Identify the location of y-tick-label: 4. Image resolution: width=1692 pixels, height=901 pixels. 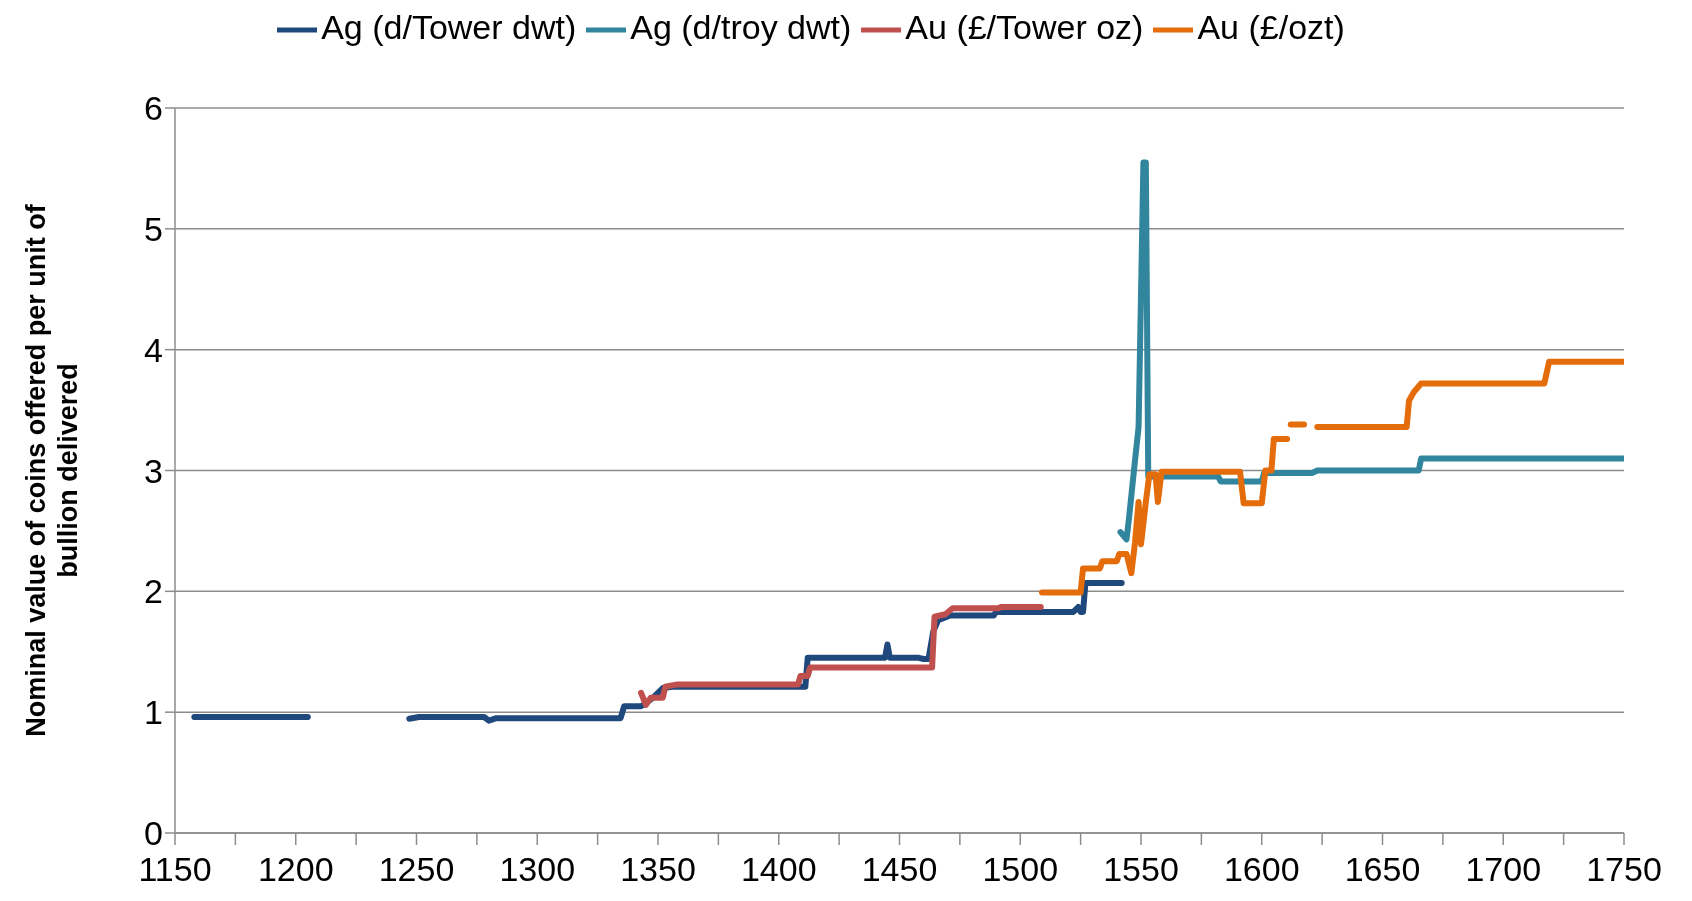
(153, 349).